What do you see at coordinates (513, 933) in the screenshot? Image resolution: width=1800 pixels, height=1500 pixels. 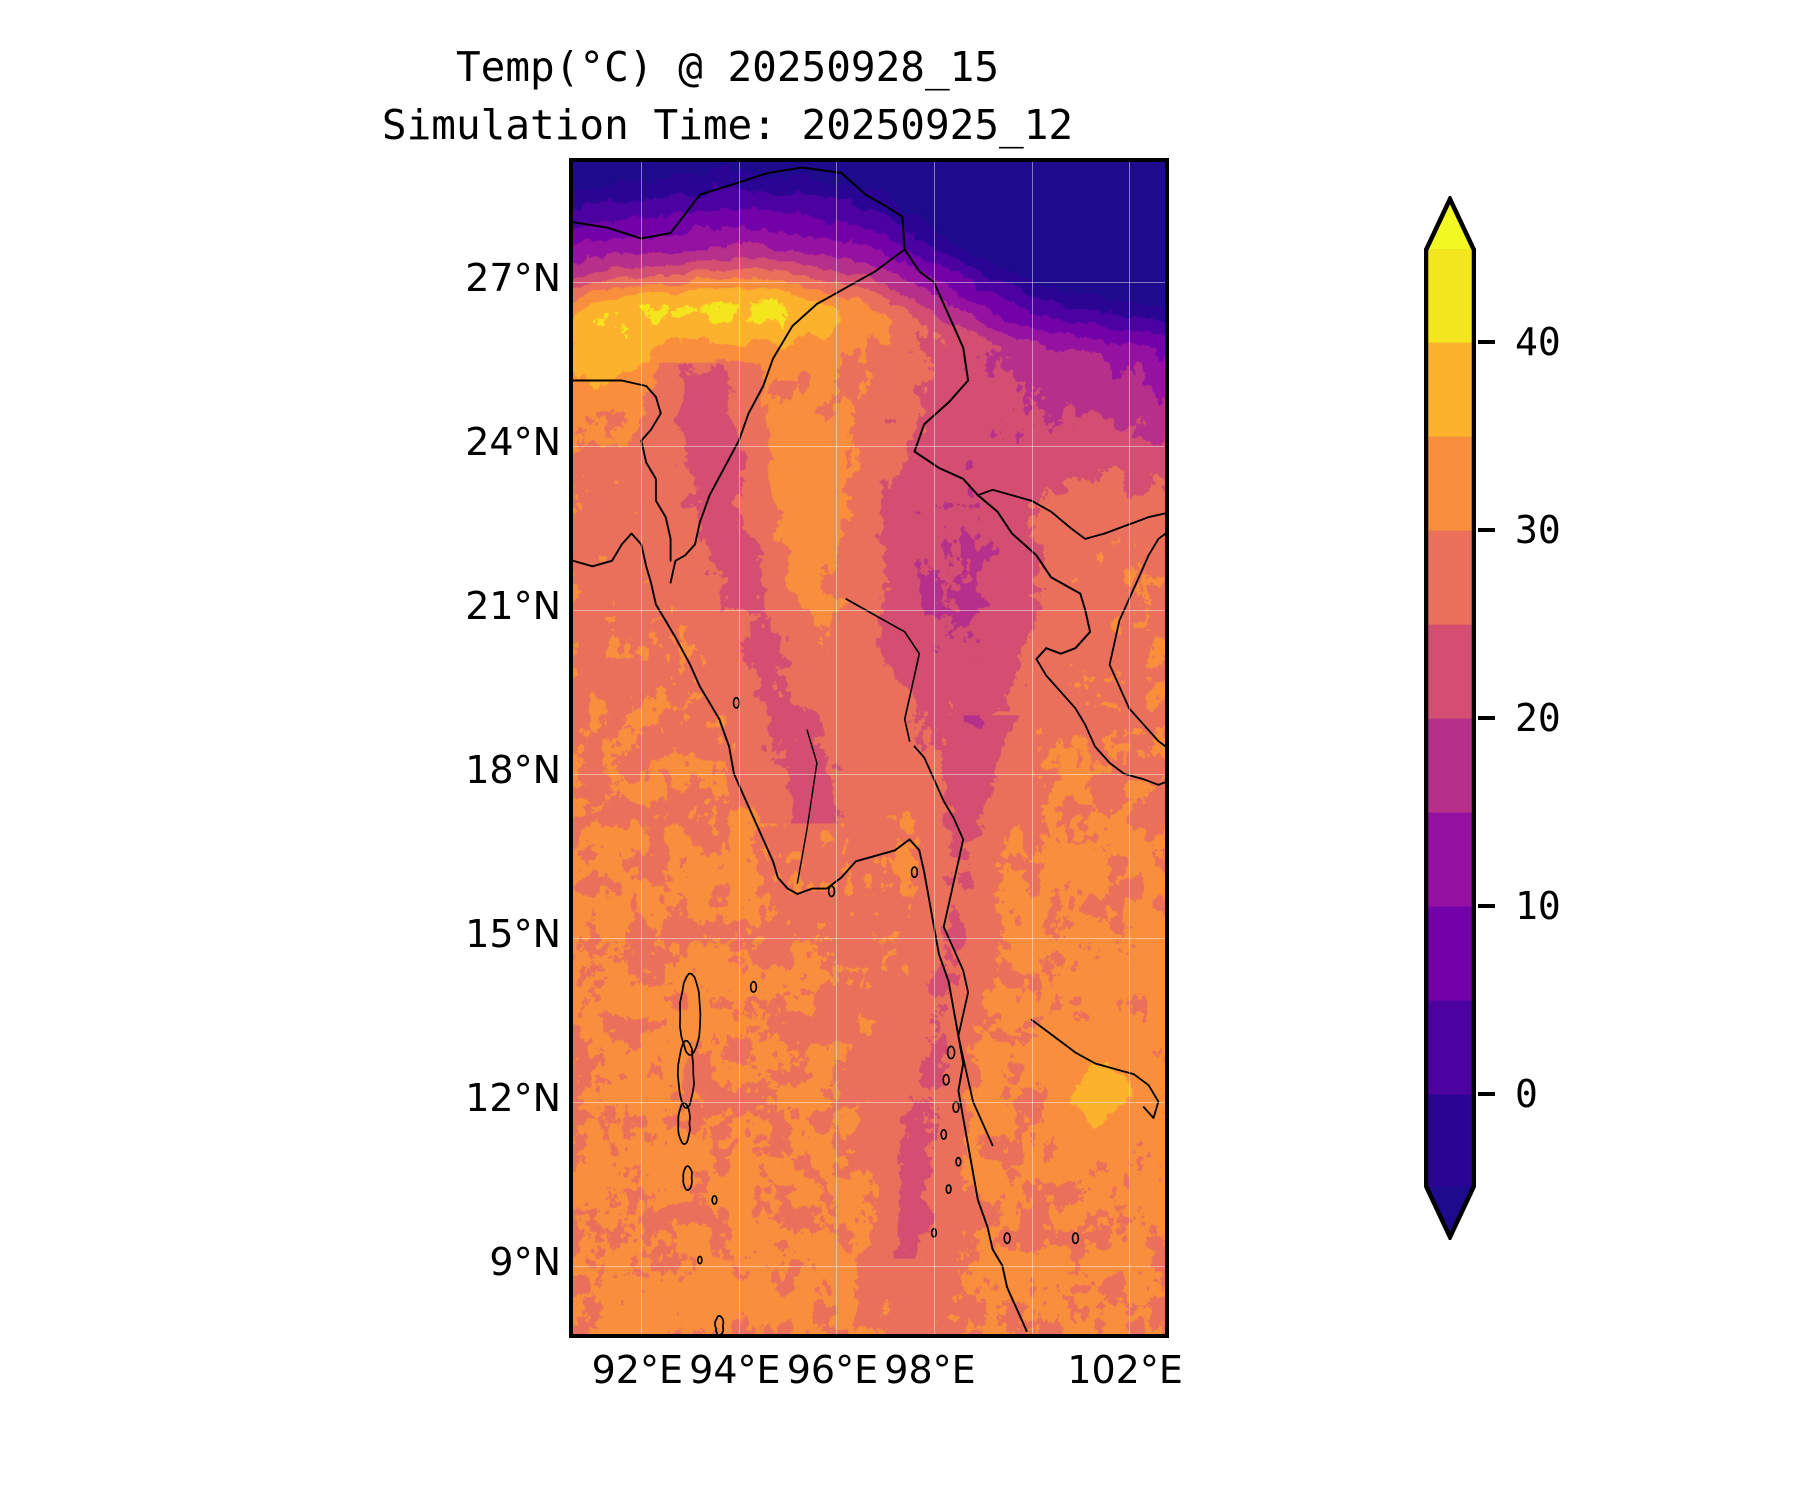 I see `latitude-tick-label: 15°N` at bounding box center [513, 933].